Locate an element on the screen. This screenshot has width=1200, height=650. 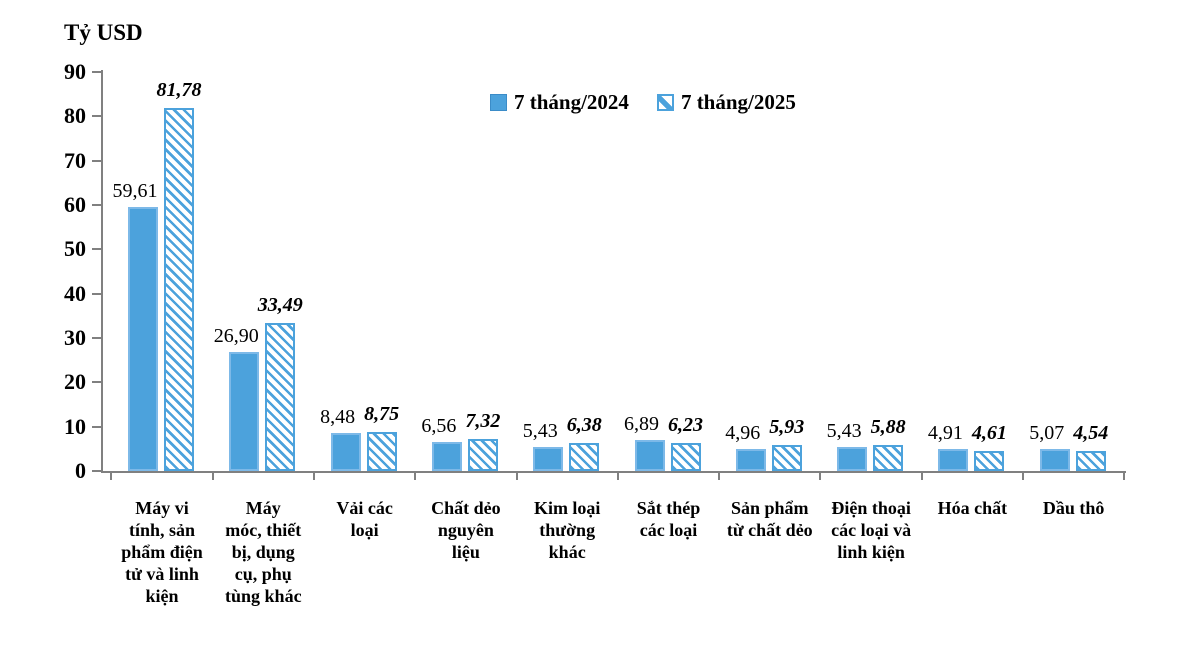
category-label-7: Điện thoại các loại và linh kiện is located at coordinates (871, 530).